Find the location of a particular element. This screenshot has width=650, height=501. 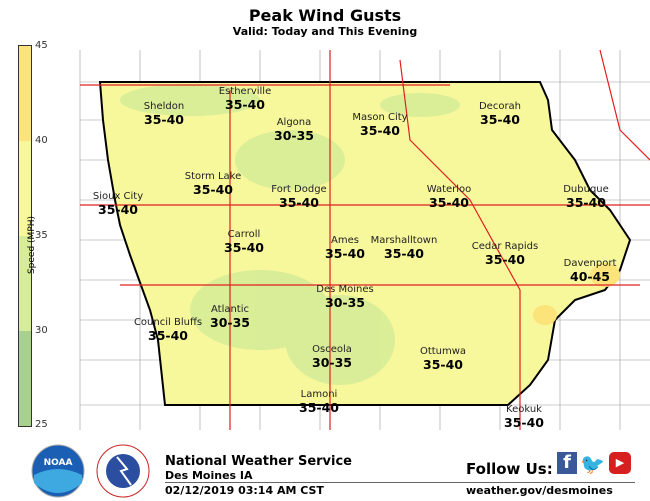

city-label: Estherville 35-40 is located at coordinates (245, 99).